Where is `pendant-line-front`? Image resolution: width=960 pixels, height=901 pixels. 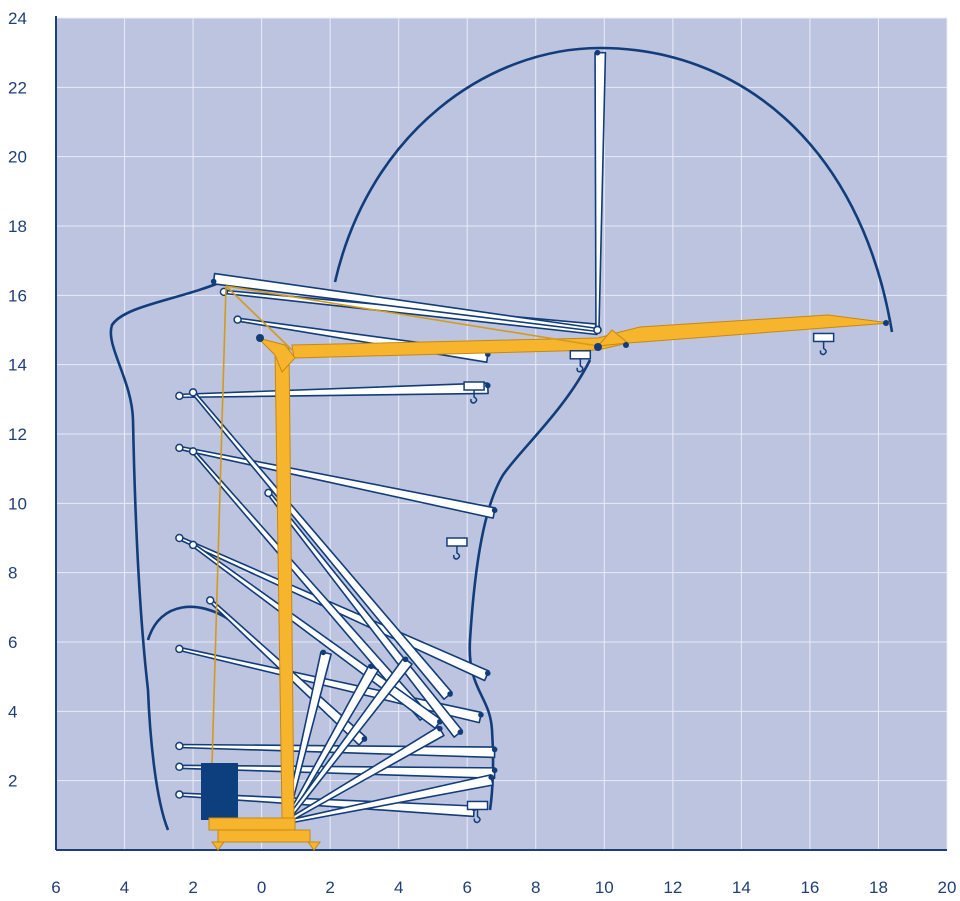 pendant-line-front is located at coordinates (412, 316).